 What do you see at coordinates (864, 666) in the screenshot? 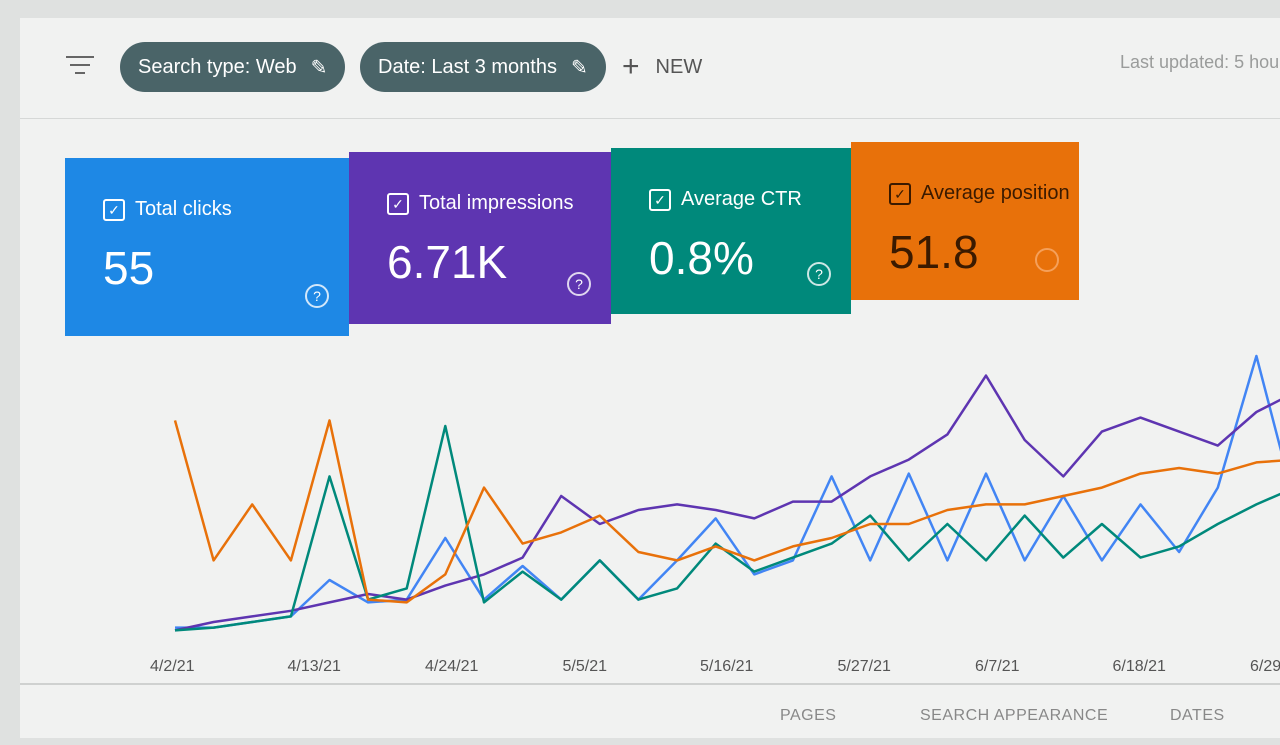
I see `x-tick-label: 5/27/21` at bounding box center [864, 666].